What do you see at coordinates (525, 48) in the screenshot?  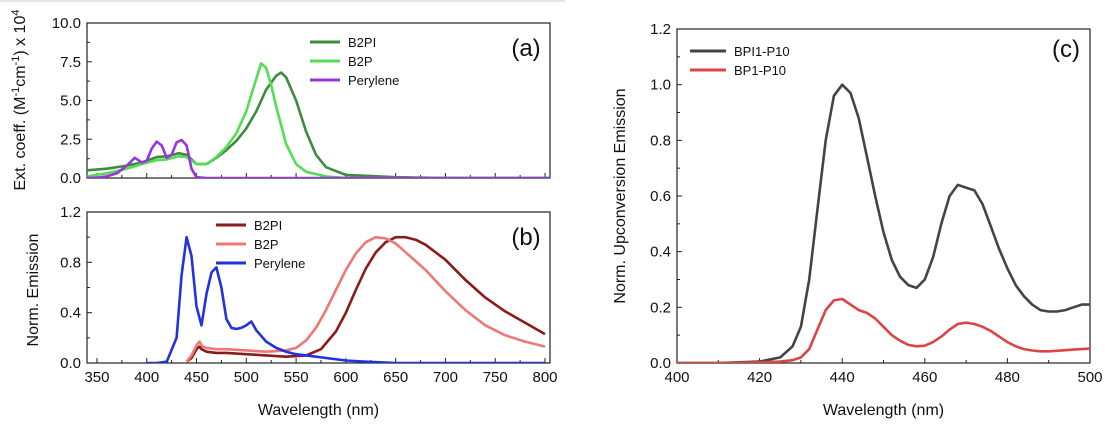 I see `panel-label-a: (a)` at bounding box center [525, 48].